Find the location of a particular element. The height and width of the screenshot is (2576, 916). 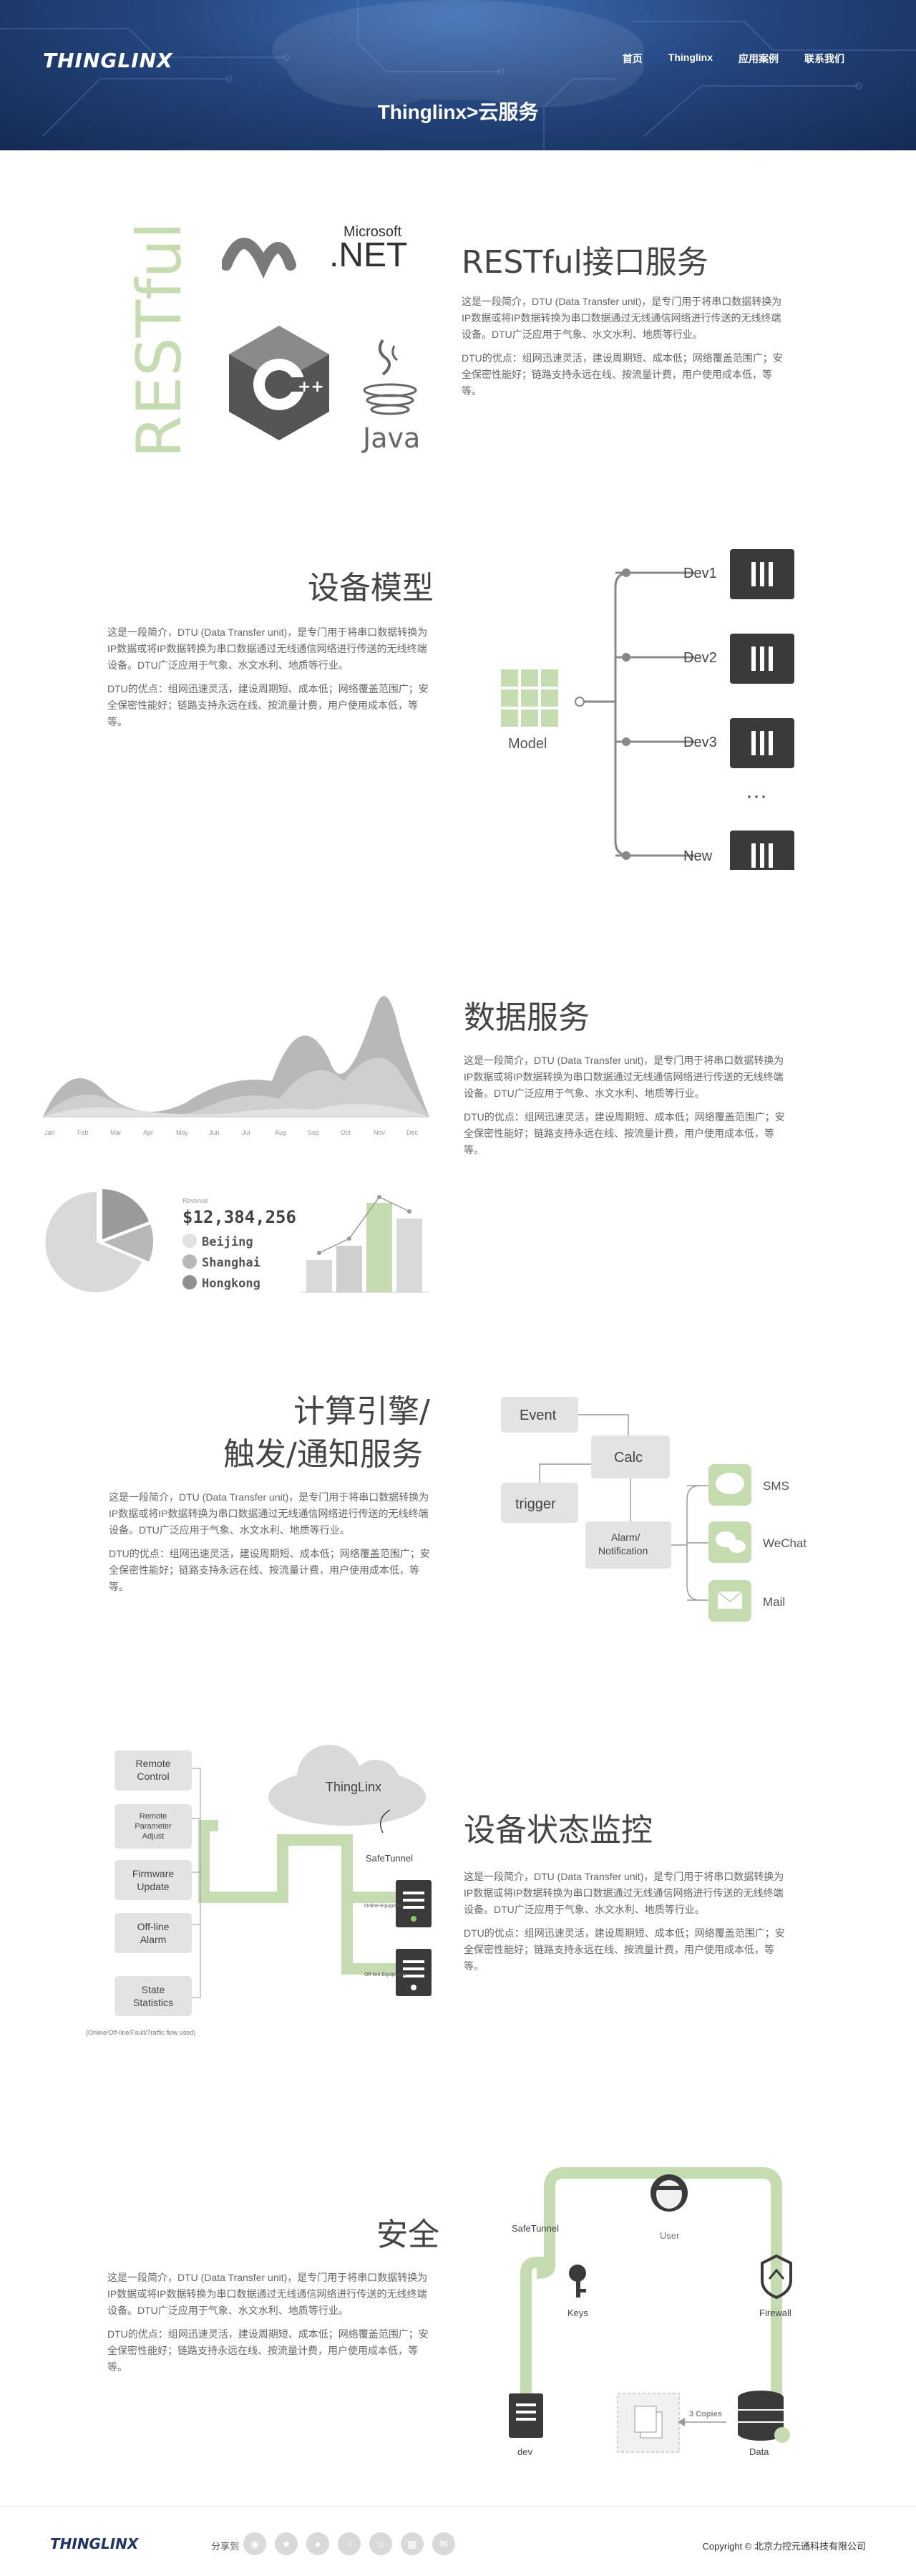

tech-logos: Microsoft .NET ++ Java is located at coordinates (321, 339).